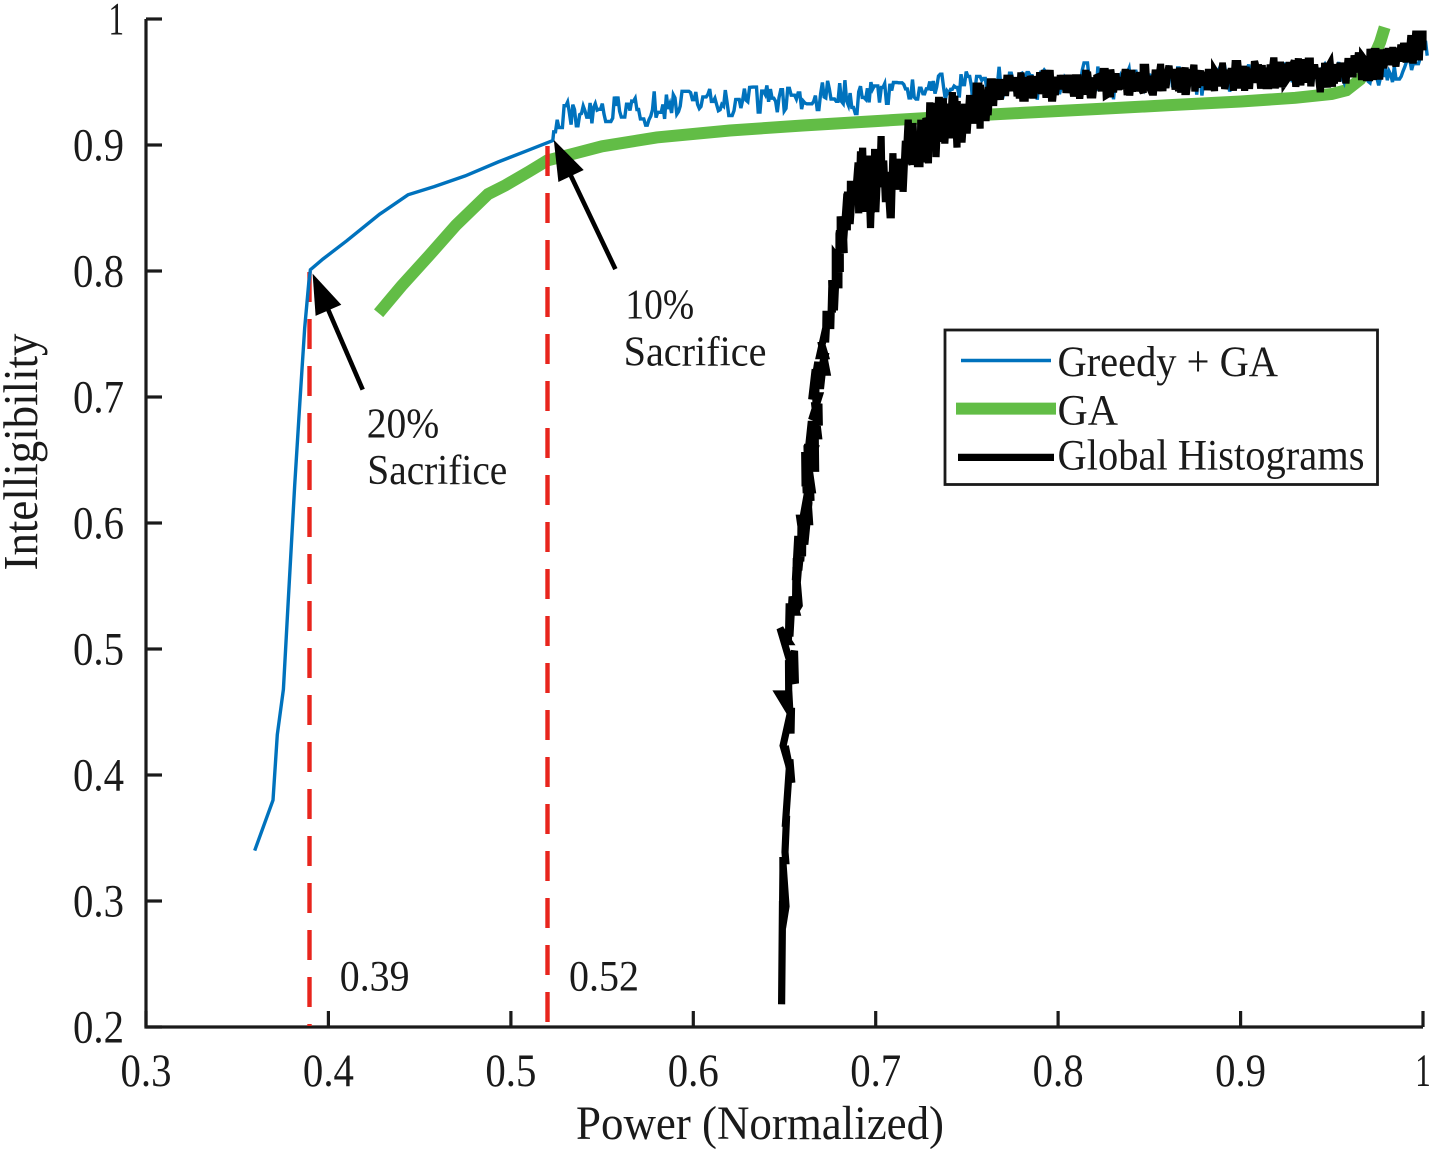 Image resolution: width=1434 pixels, height=1158 pixels. Describe the element at coordinates (98, 1028) in the screenshot. I see `svg-text: 0.2` at that location.